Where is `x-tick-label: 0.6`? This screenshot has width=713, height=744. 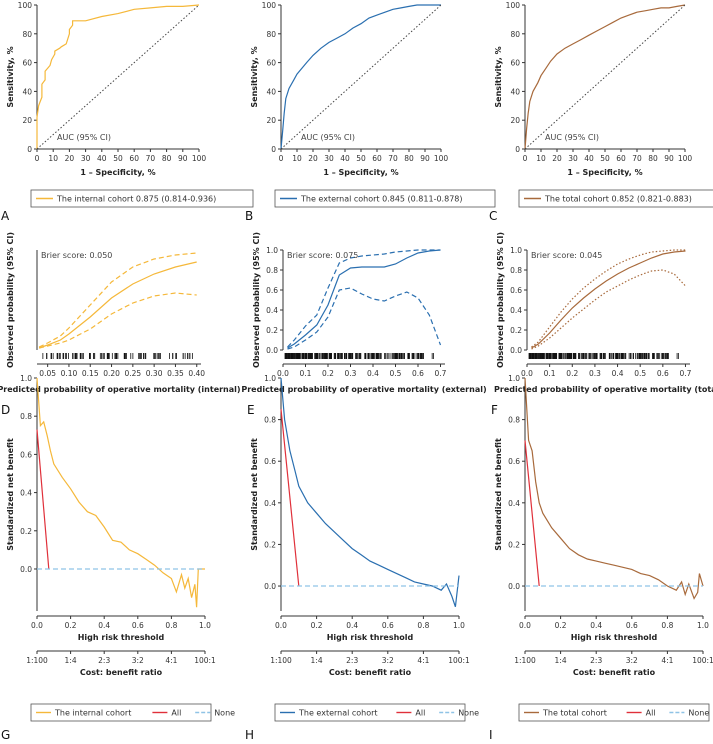
x-tick-label: 0.6 is located at coordinates (418, 373).